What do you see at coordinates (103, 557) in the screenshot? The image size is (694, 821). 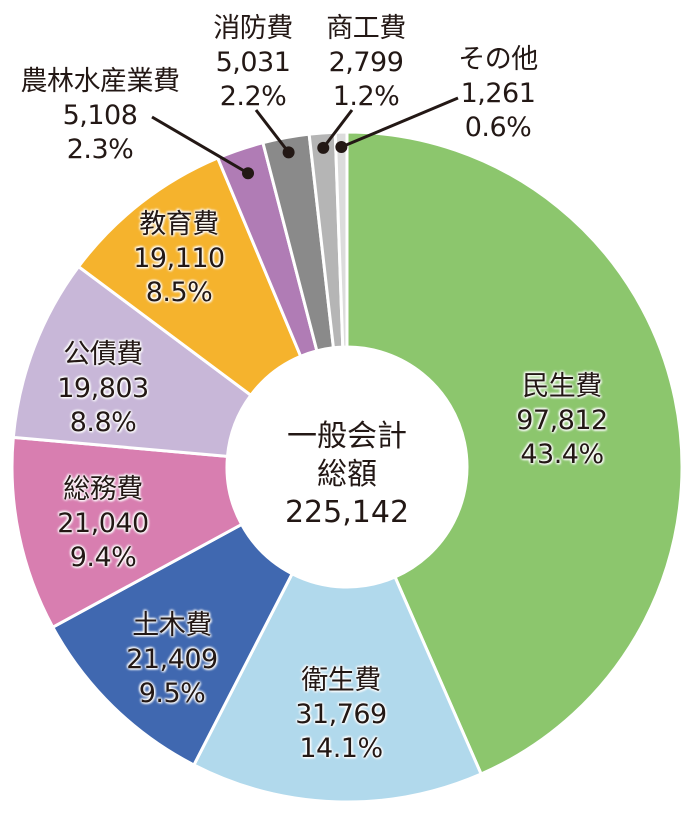 I see `slice-percent: 9.4%` at bounding box center [103, 557].